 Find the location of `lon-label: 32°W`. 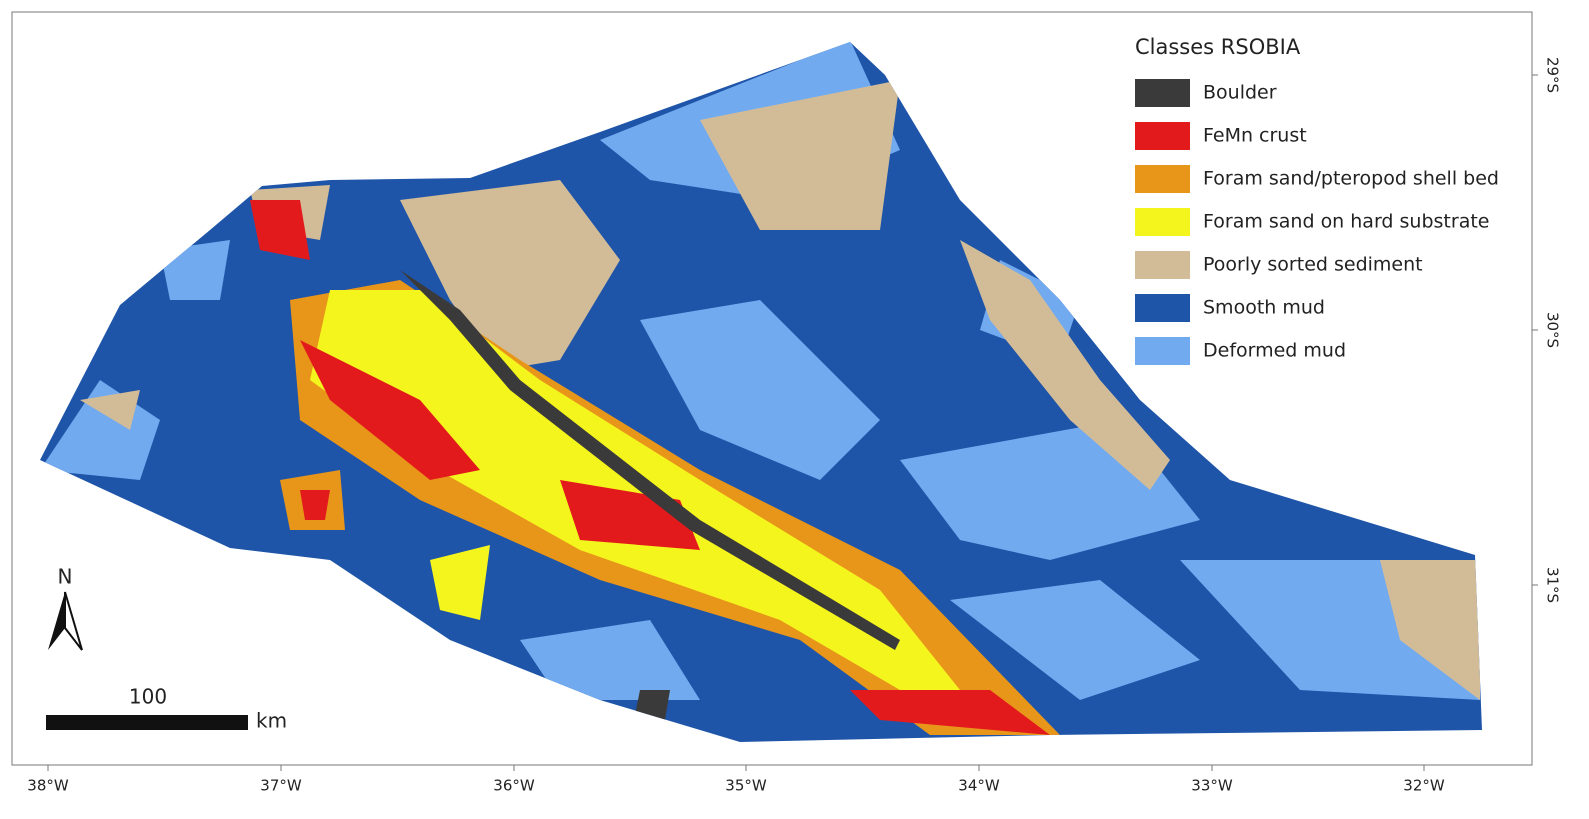

lon-label: 32°W is located at coordinates (1424, 786).